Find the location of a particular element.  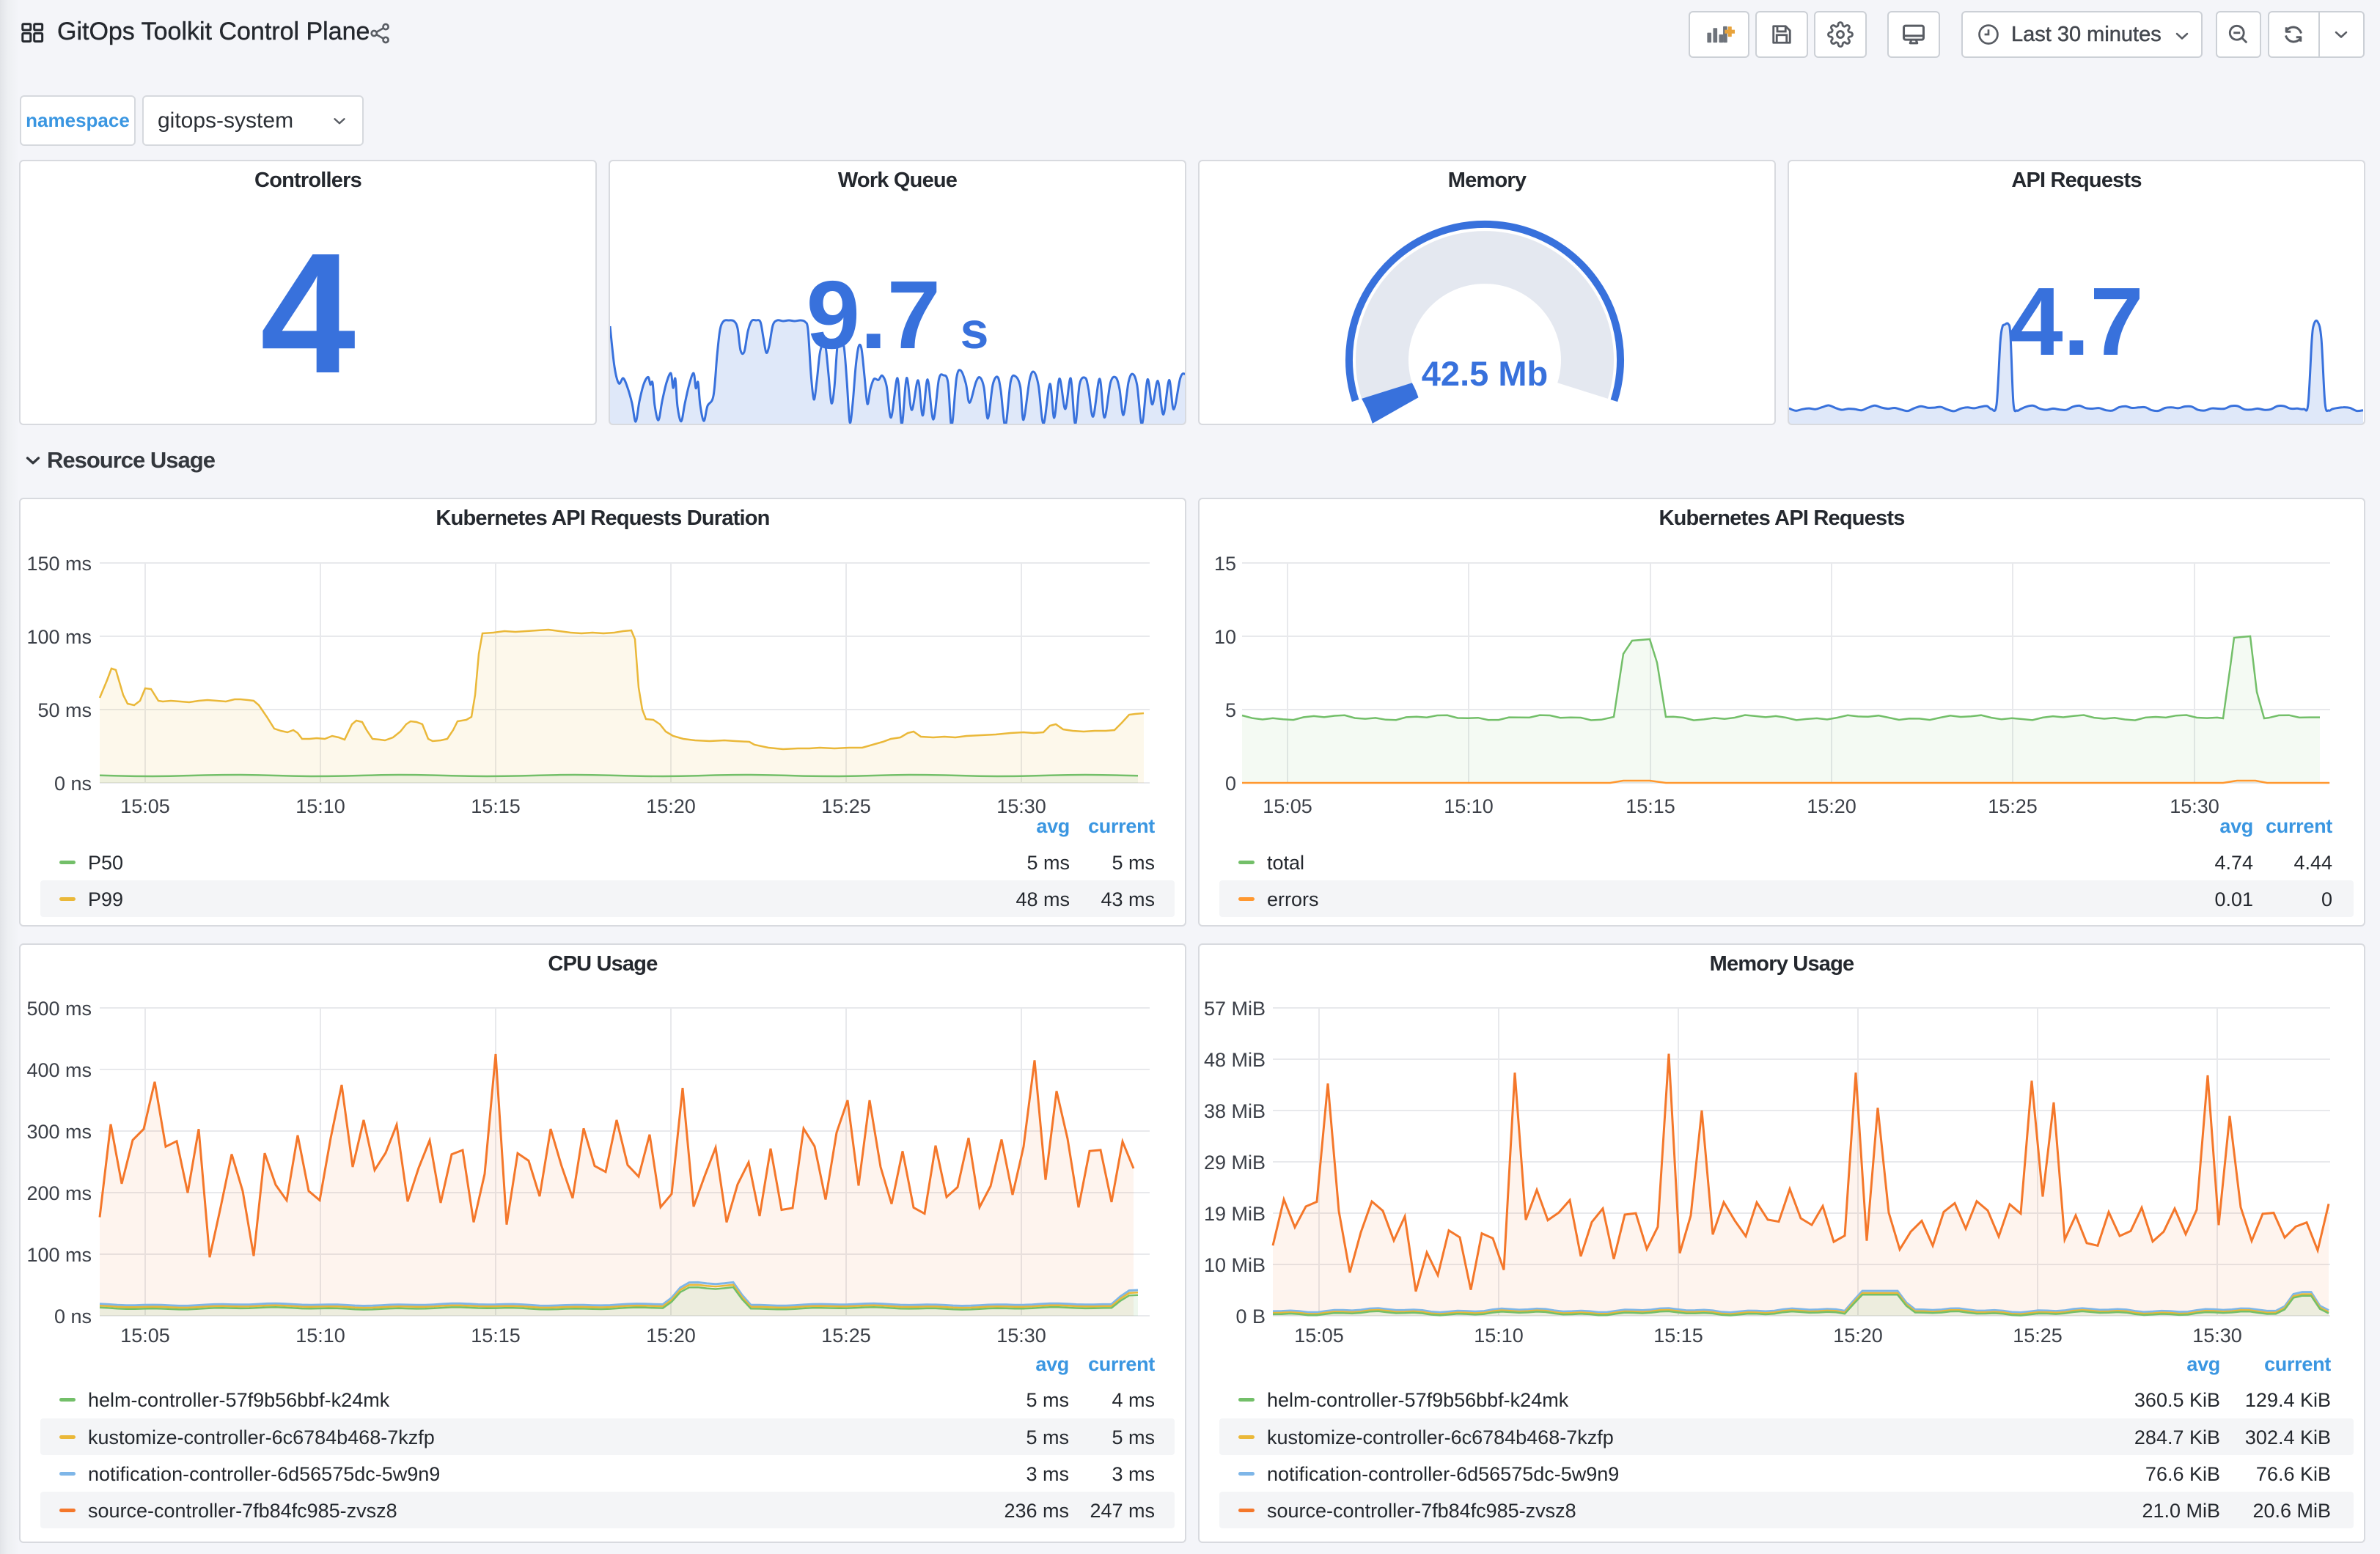

svg-text: 150 ms is located at coordinates (59, 564).